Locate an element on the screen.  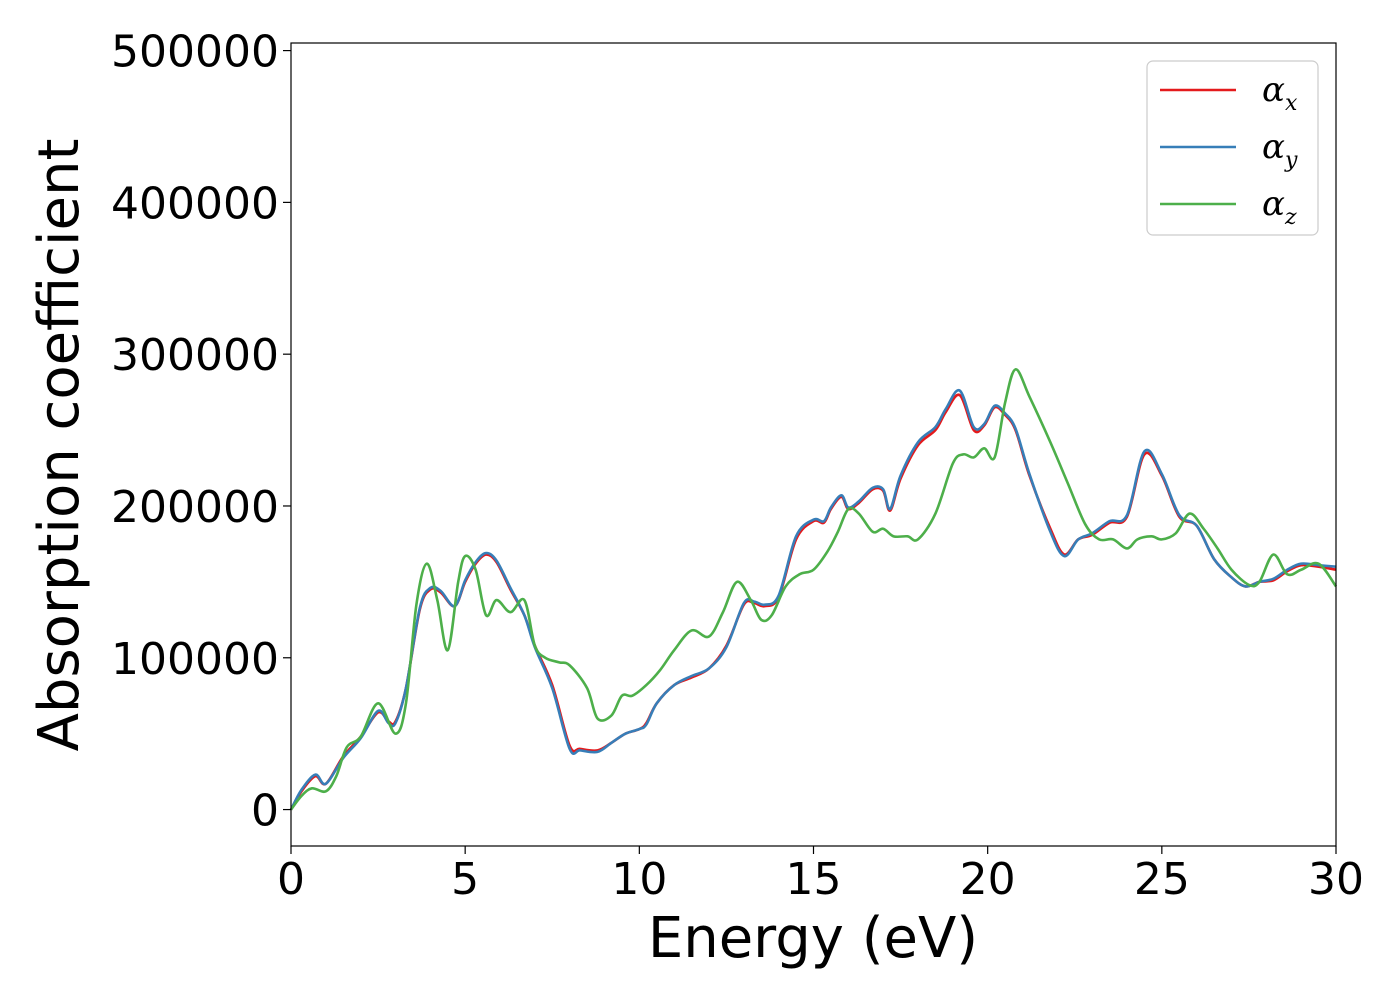
y-axis-label: Absorption coefficient is located at coordinates (59, 445).